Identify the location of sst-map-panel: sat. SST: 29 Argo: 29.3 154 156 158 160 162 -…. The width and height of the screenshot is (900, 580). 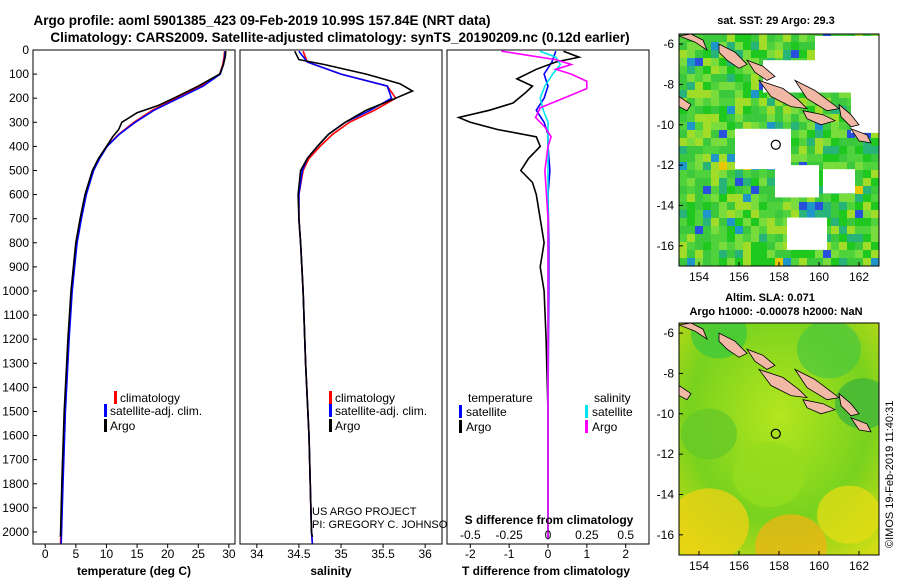
(768, 149).